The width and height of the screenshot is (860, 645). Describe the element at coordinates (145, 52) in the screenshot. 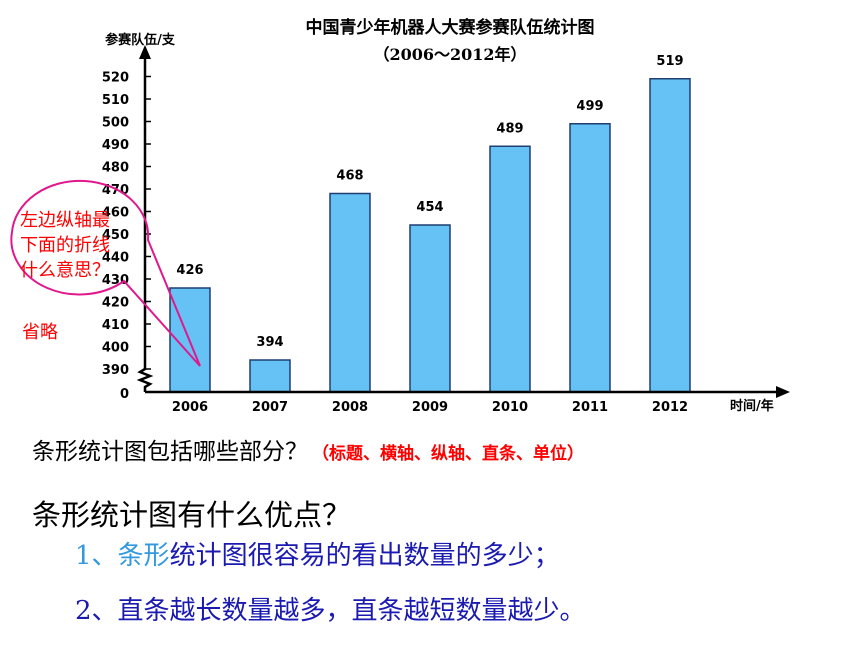

I see `y-axis-arrow` at that location.